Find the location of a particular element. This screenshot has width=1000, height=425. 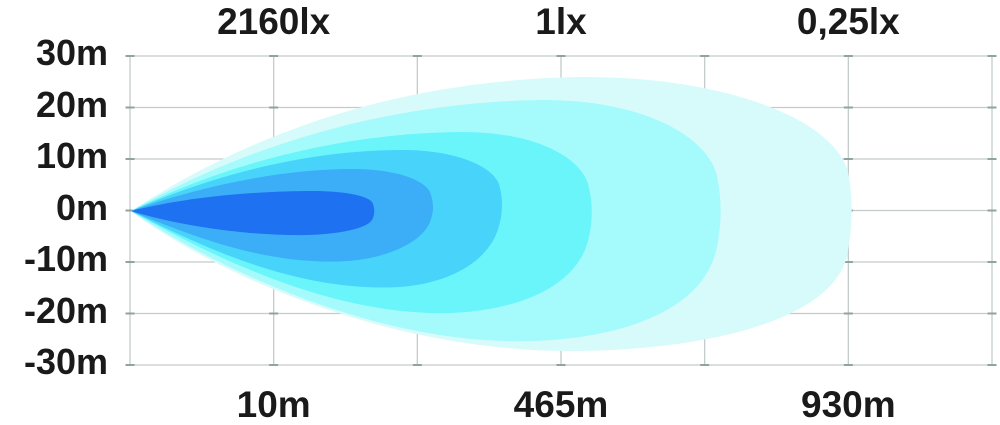

y-tick-label: -20m is located at coordinates (65, 310).